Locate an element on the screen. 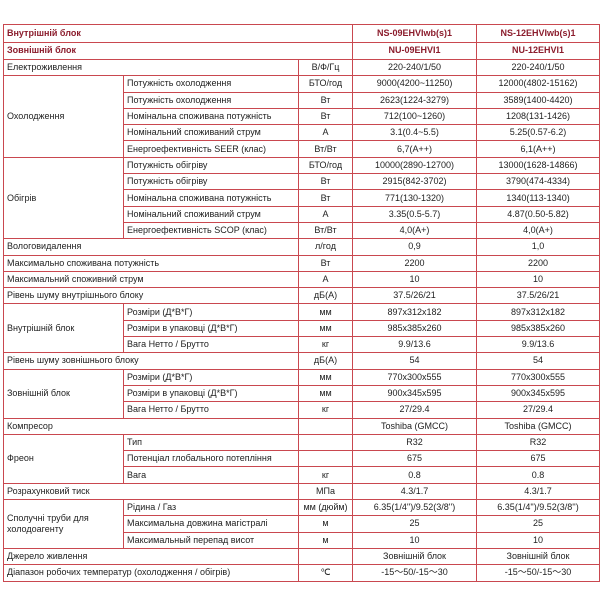 This screenshot has width=600, height=600. group-label: Сполучні труби для холодоагенту is located at coordinates (63, 524).